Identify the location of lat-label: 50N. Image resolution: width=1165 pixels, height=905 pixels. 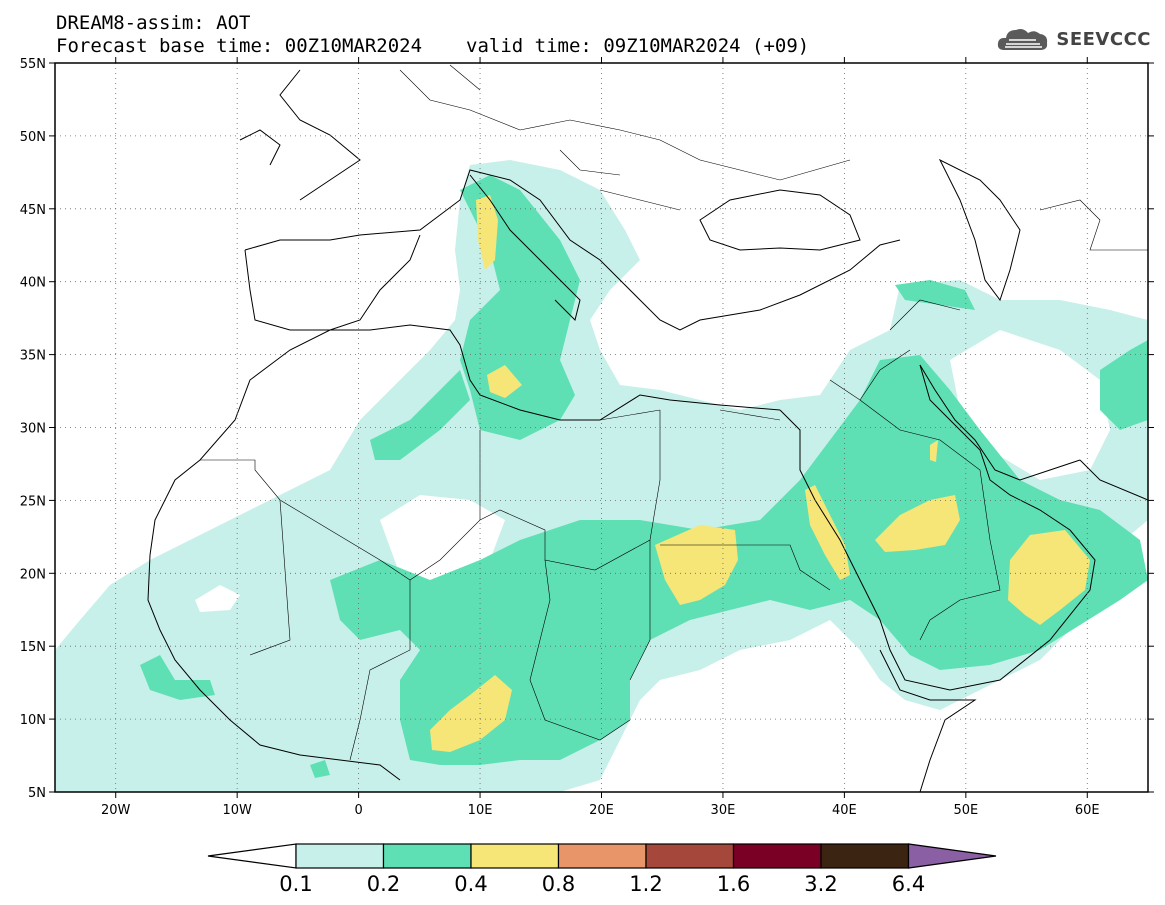
(33, 137).